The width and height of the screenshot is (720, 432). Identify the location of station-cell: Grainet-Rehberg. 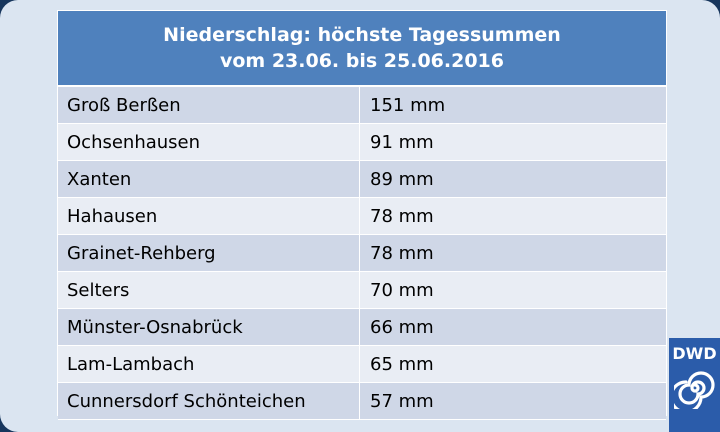
(209, 253).